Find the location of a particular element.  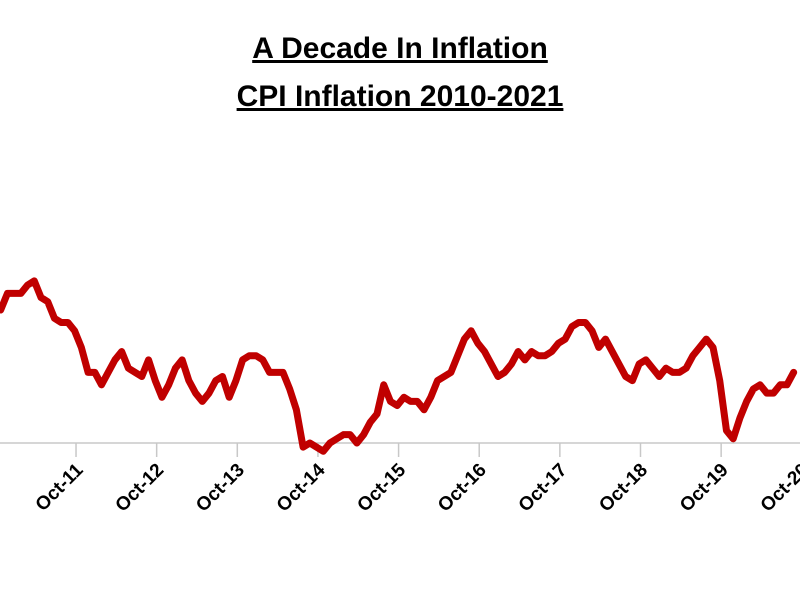

x-tick-label: Oct-14 is located at coordinates (301, 487).